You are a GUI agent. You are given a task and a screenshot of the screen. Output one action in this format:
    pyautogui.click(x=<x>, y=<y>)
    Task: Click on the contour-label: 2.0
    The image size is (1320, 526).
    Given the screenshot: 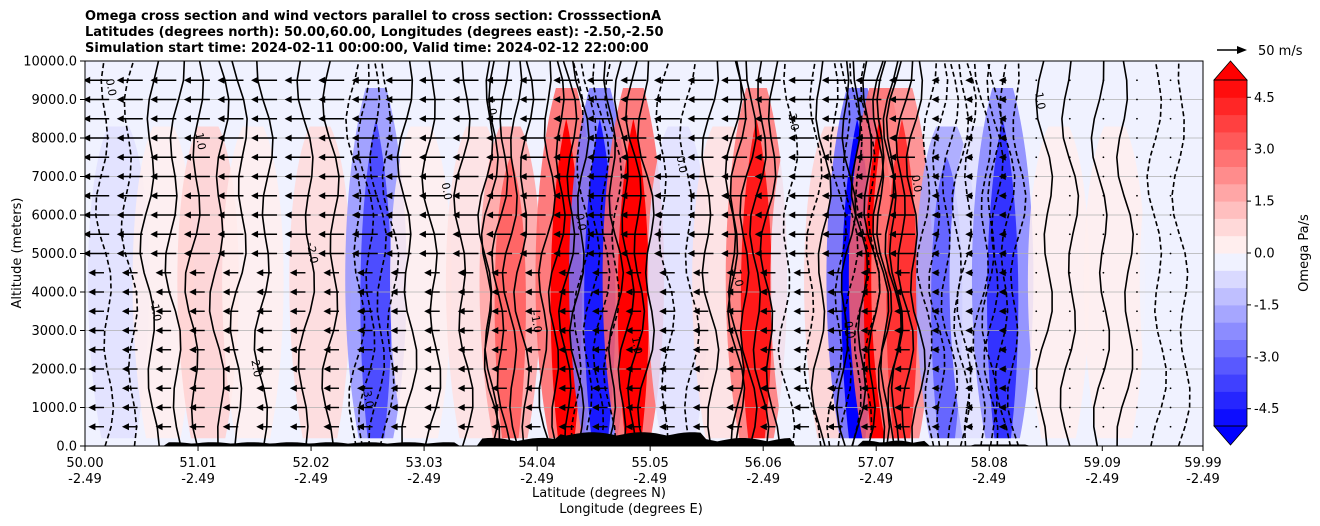 What is the action you would take?
    pyautogui.click(x=256, y=368)
    